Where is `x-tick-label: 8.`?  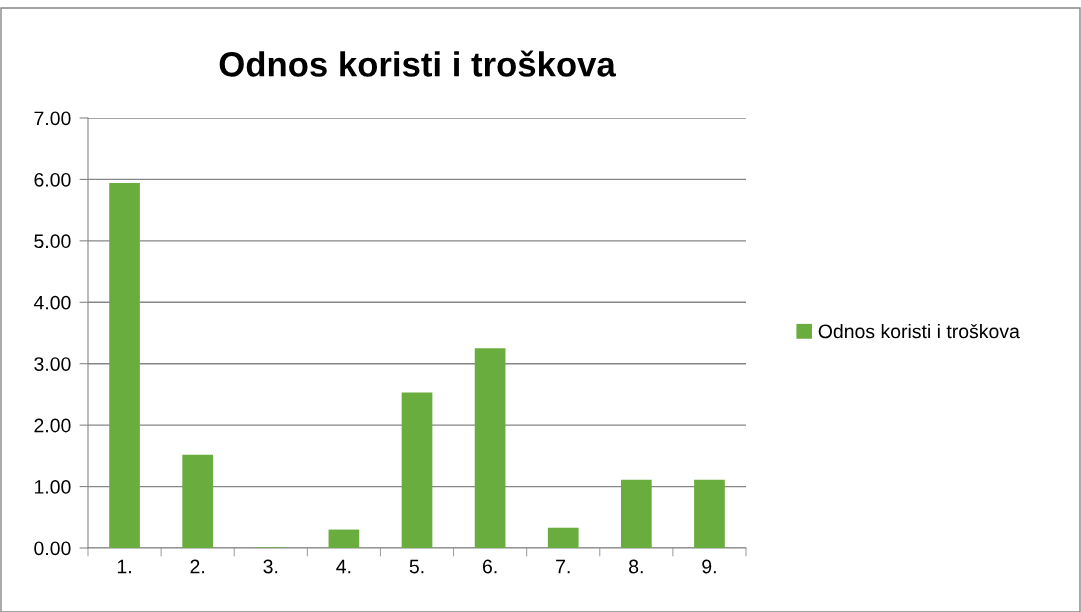
x-tick-label: 8. is located at coordinates (636, 566).